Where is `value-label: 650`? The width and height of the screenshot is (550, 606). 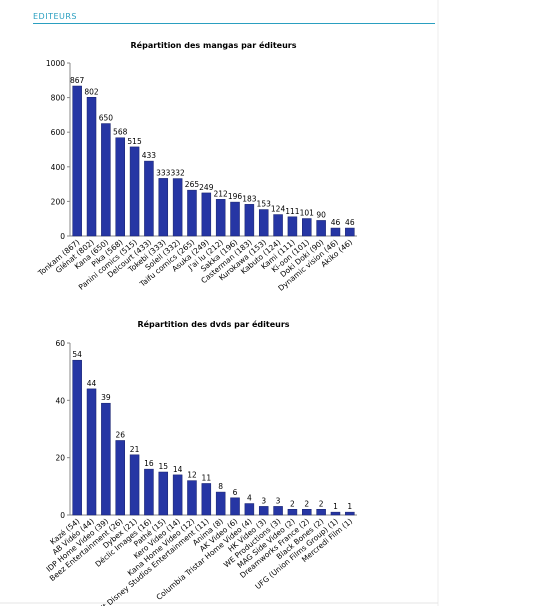 value-label: 650 is located at coordinates (106, 118).